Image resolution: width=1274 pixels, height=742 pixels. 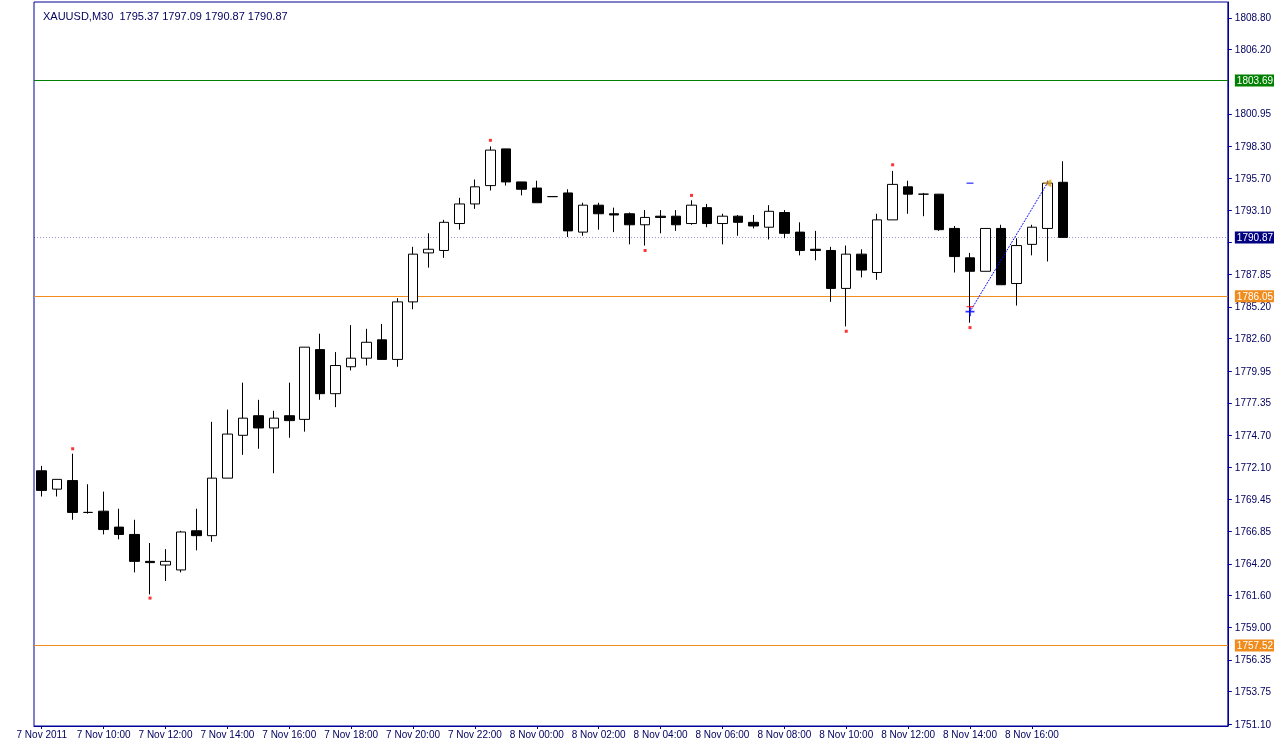 I want to click on y-tick-label: 1751.10, so click(x=1253, y=724).